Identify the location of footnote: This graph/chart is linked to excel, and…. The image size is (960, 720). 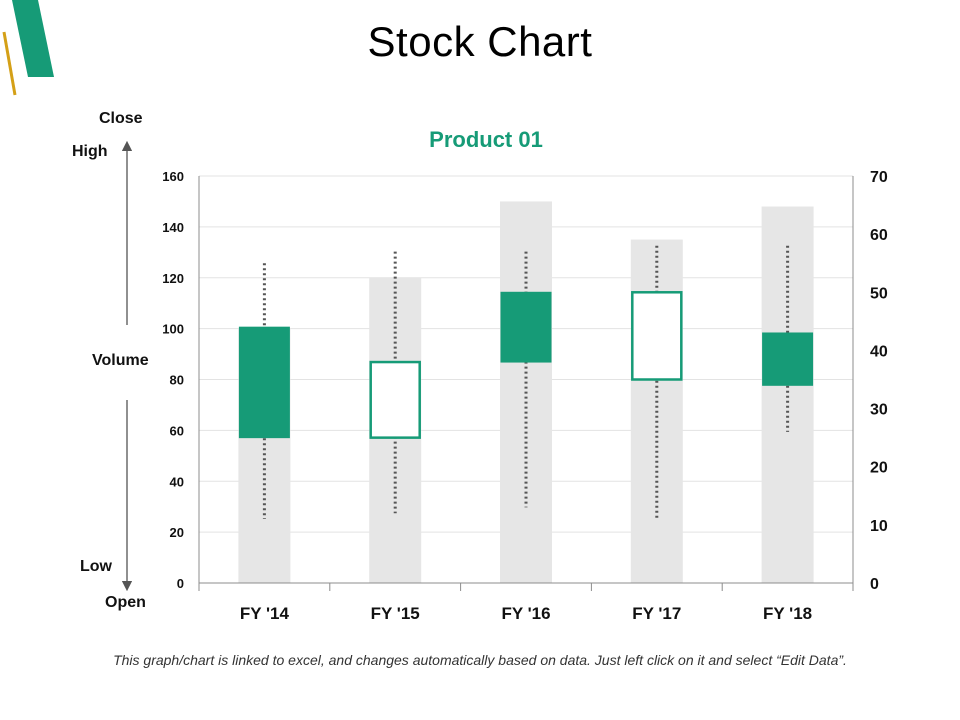
(480, 660).